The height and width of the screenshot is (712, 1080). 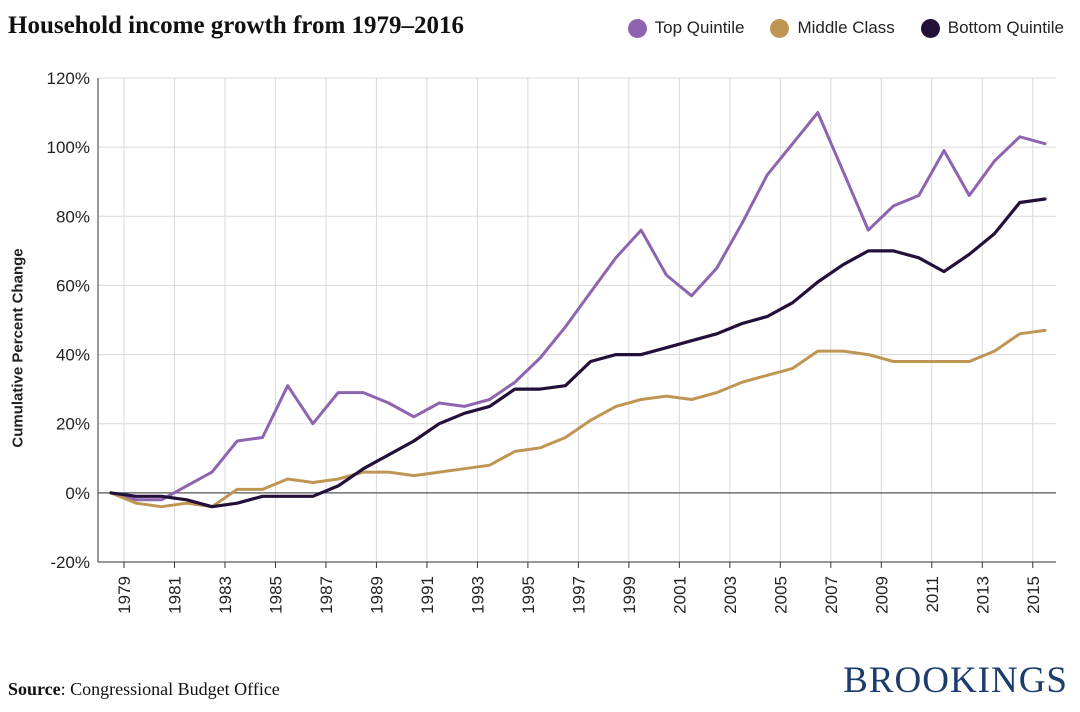 What do you see at coordinates (174, 595) in the screenshot?
I see `x-tick-label: 1981` at bounding box center [174, 595].